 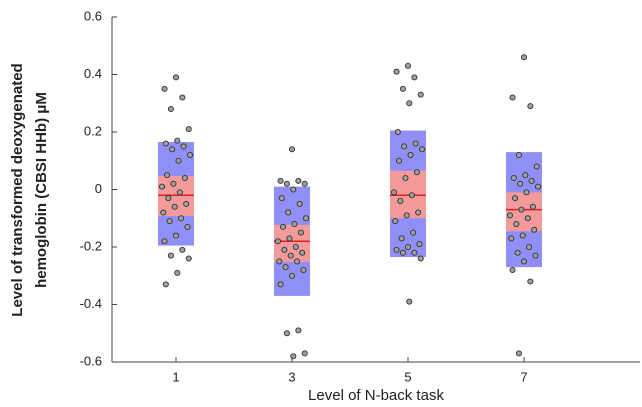 What do you see at coordinates (91, 245) in the screenshot?
I see `y-tick-label: -0.2` at bounding box center [91, 245].